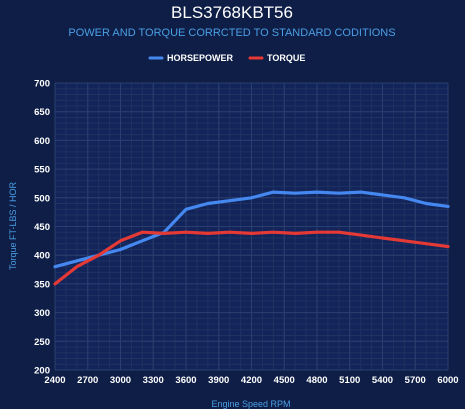  What do you see at coordinates (42, 256) in the screenshot?
I see `y-tick-label: 400` at bounding box center [42, 256].